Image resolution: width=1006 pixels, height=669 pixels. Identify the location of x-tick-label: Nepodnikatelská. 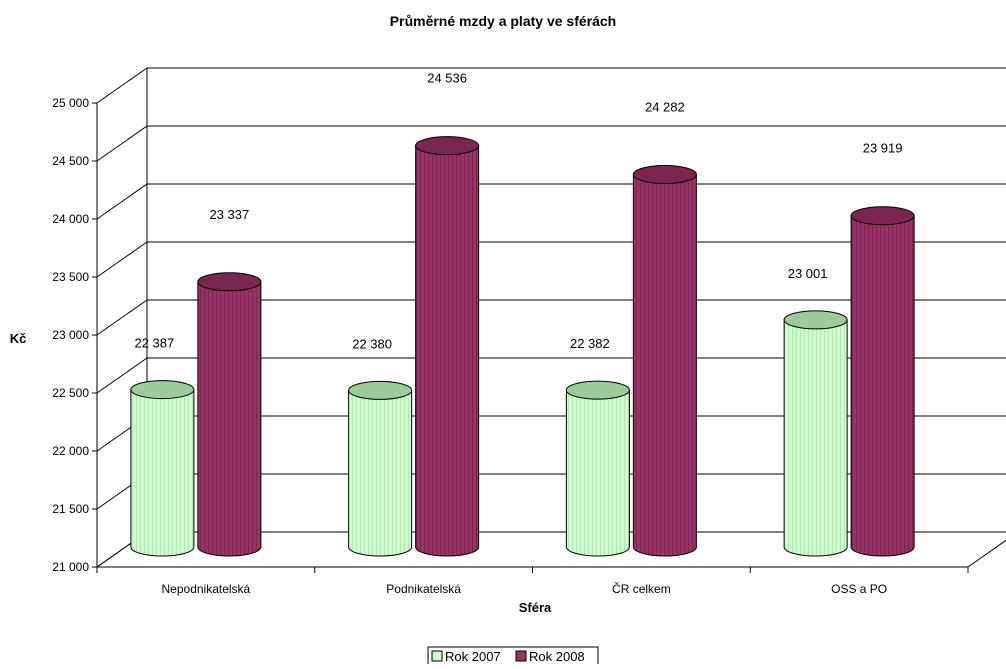
(206, 589).